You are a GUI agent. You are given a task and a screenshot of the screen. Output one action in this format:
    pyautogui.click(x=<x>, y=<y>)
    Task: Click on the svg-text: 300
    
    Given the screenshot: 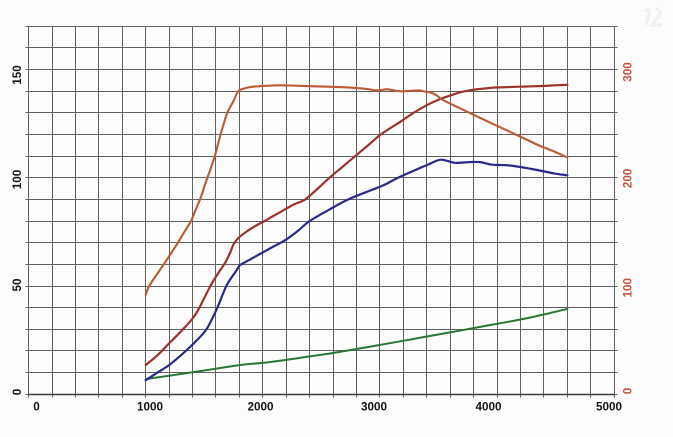 What is the action you would take?
    pyautogui.click(x=628, y=72)
    